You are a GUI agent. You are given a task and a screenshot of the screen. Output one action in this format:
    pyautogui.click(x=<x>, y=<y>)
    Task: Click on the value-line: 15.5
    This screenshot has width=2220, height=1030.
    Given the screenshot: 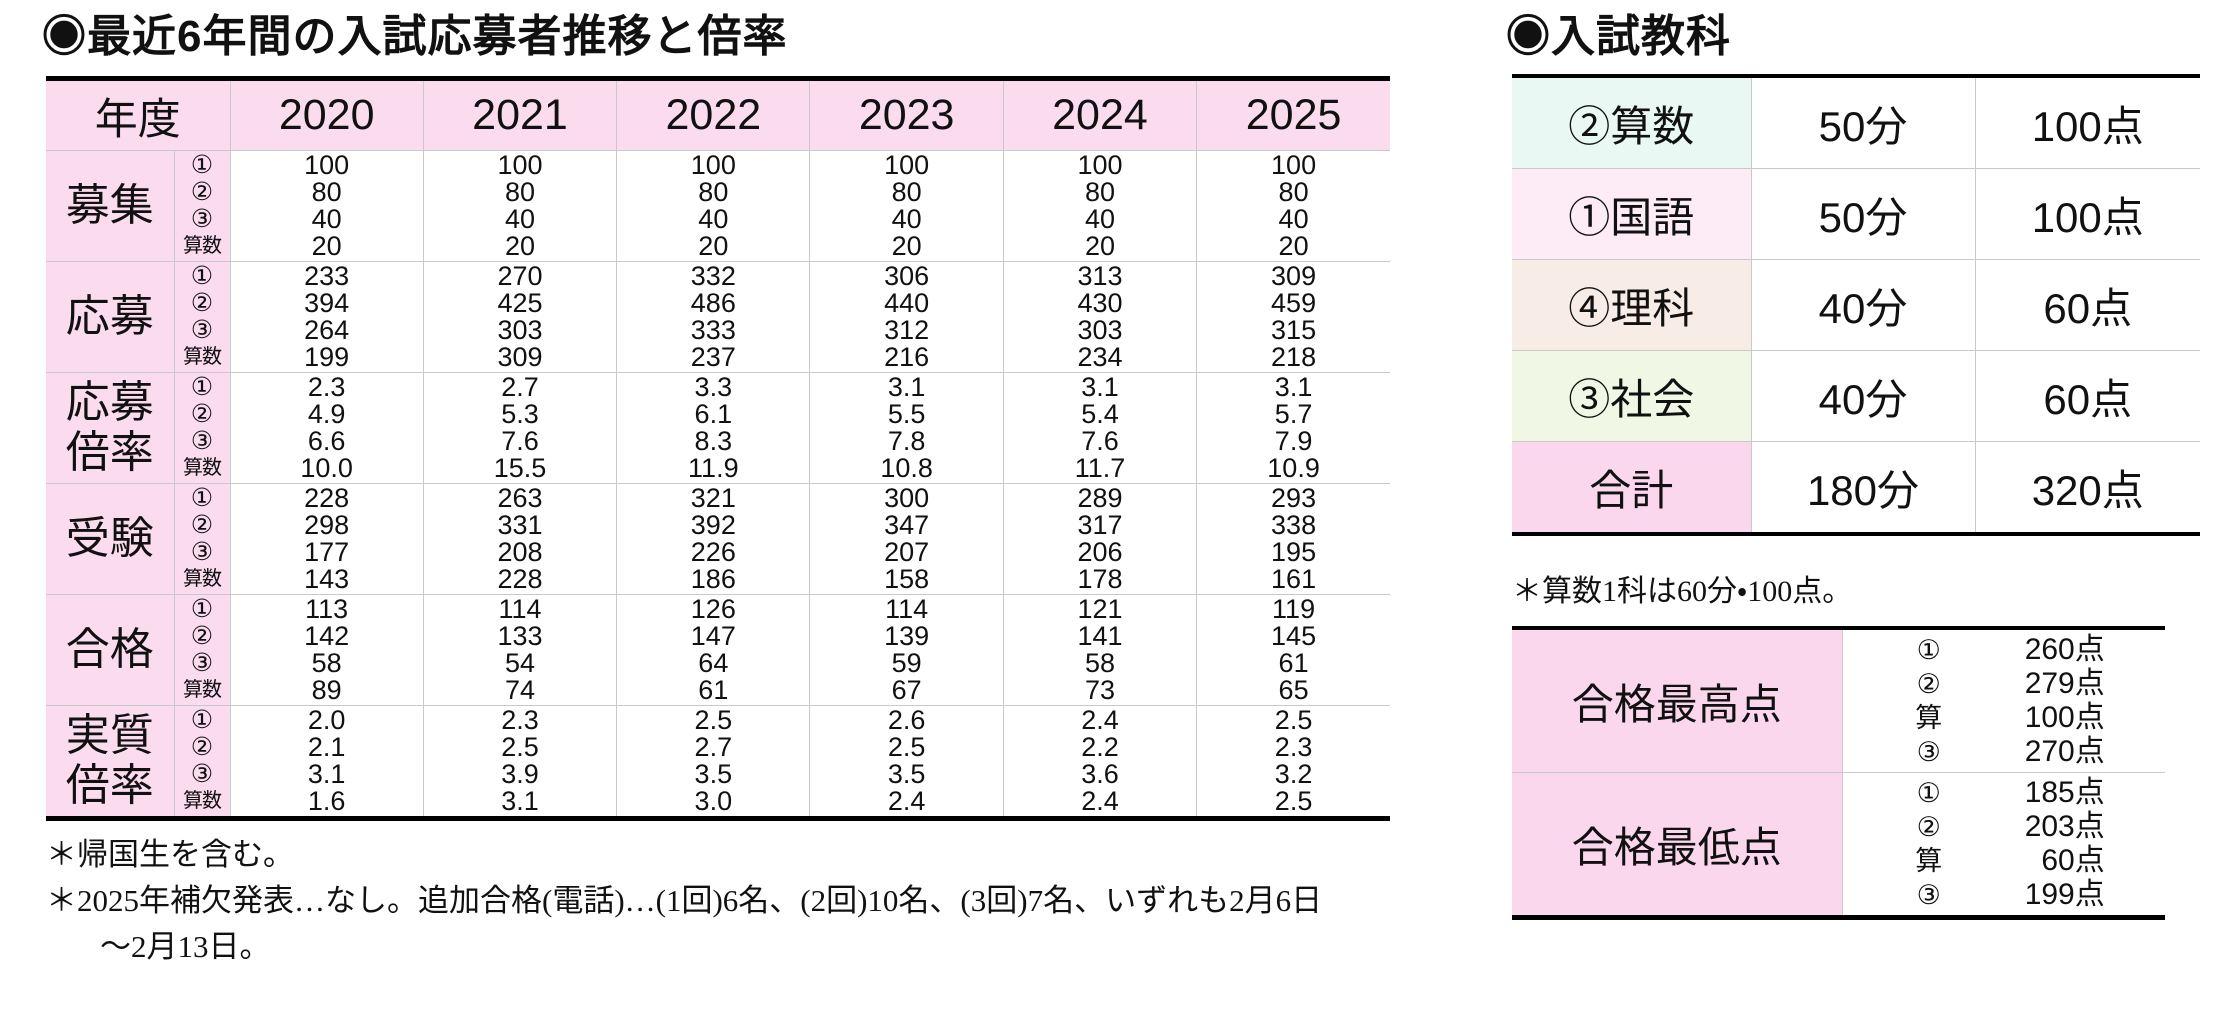 What is the action you would take?
    pyautogui.click(x=520, y=468)
    